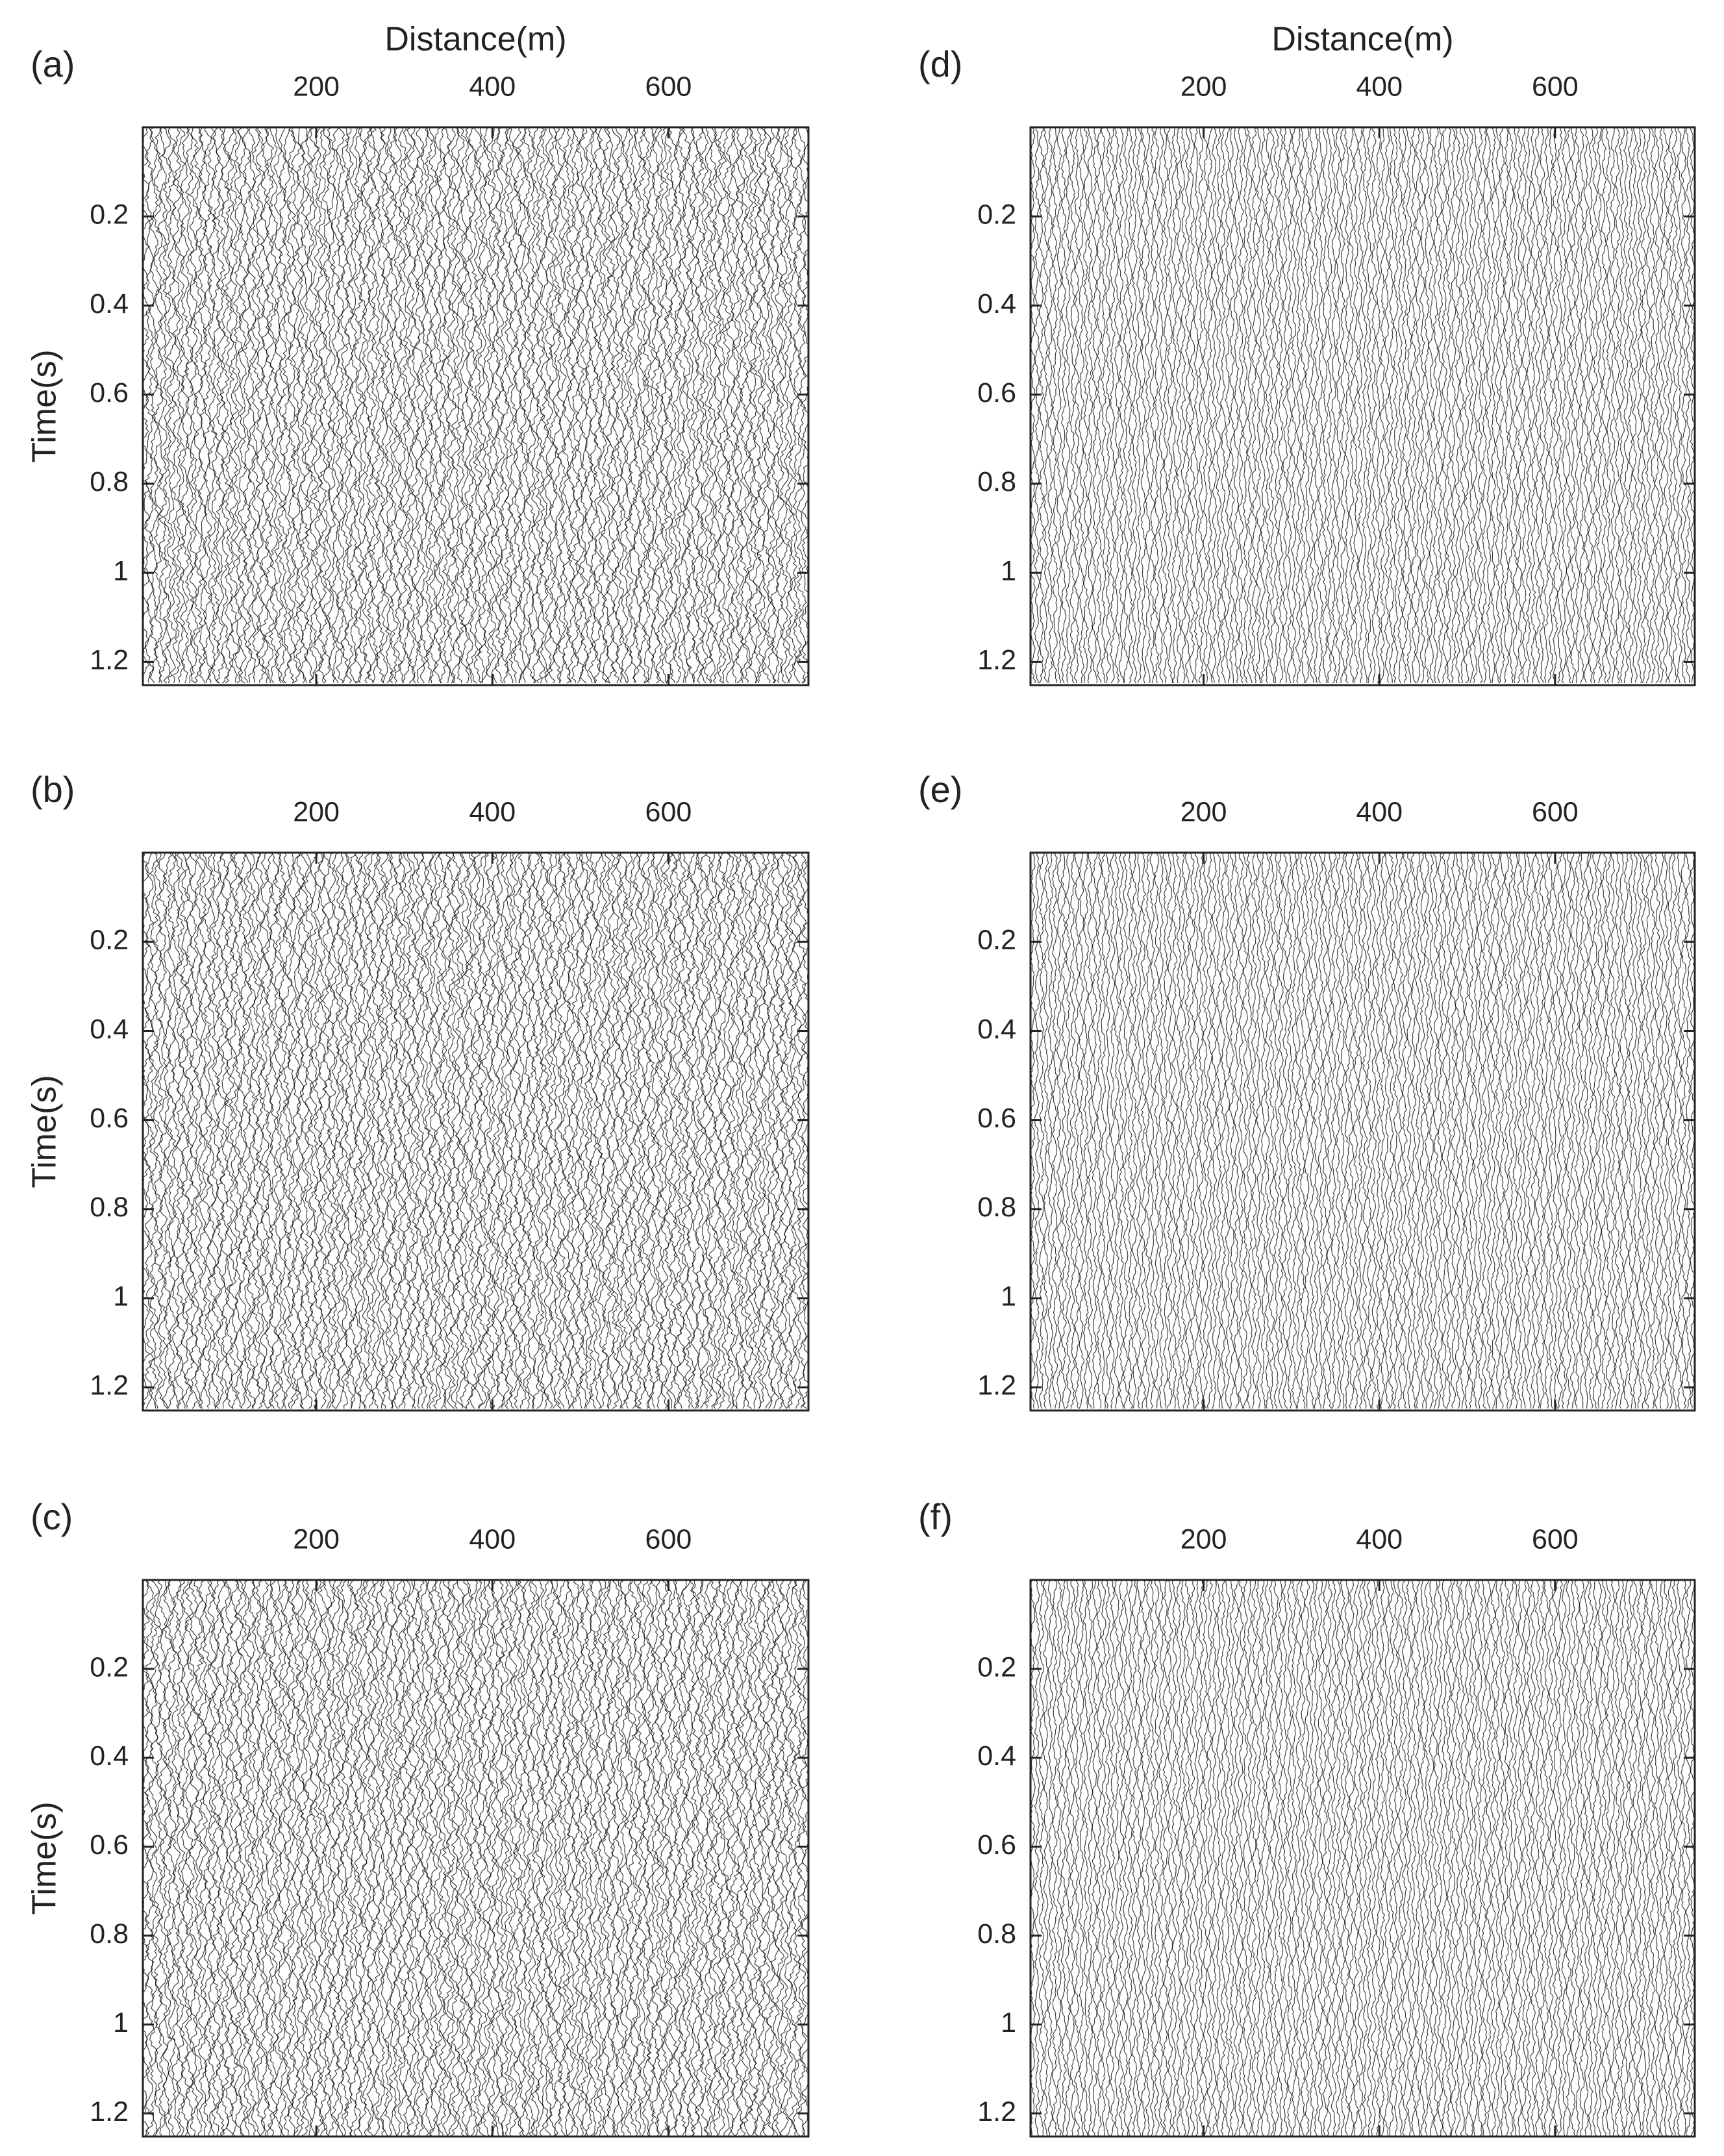 Image resolution: width=1724 pixels, height=2156 pixels. What do you see at coordinates (475, 1858) in the screenshot?
I see `wiggle-texture` at bounding box center [475, 1858].